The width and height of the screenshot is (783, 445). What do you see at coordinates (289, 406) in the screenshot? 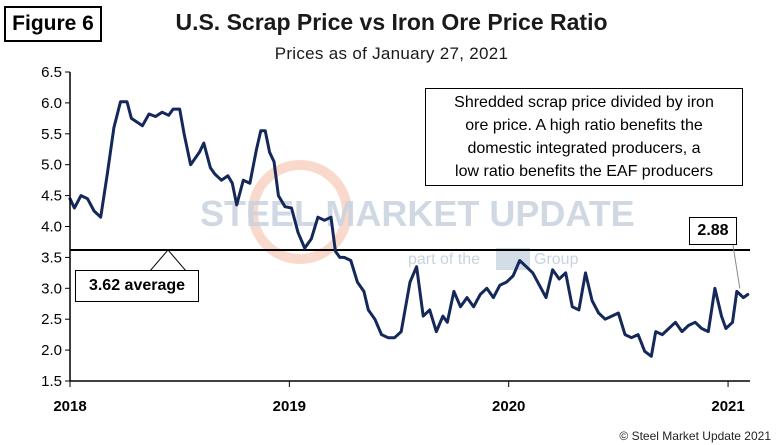
I see `x-tick-label: 2019` at bounding box center [289, 406].